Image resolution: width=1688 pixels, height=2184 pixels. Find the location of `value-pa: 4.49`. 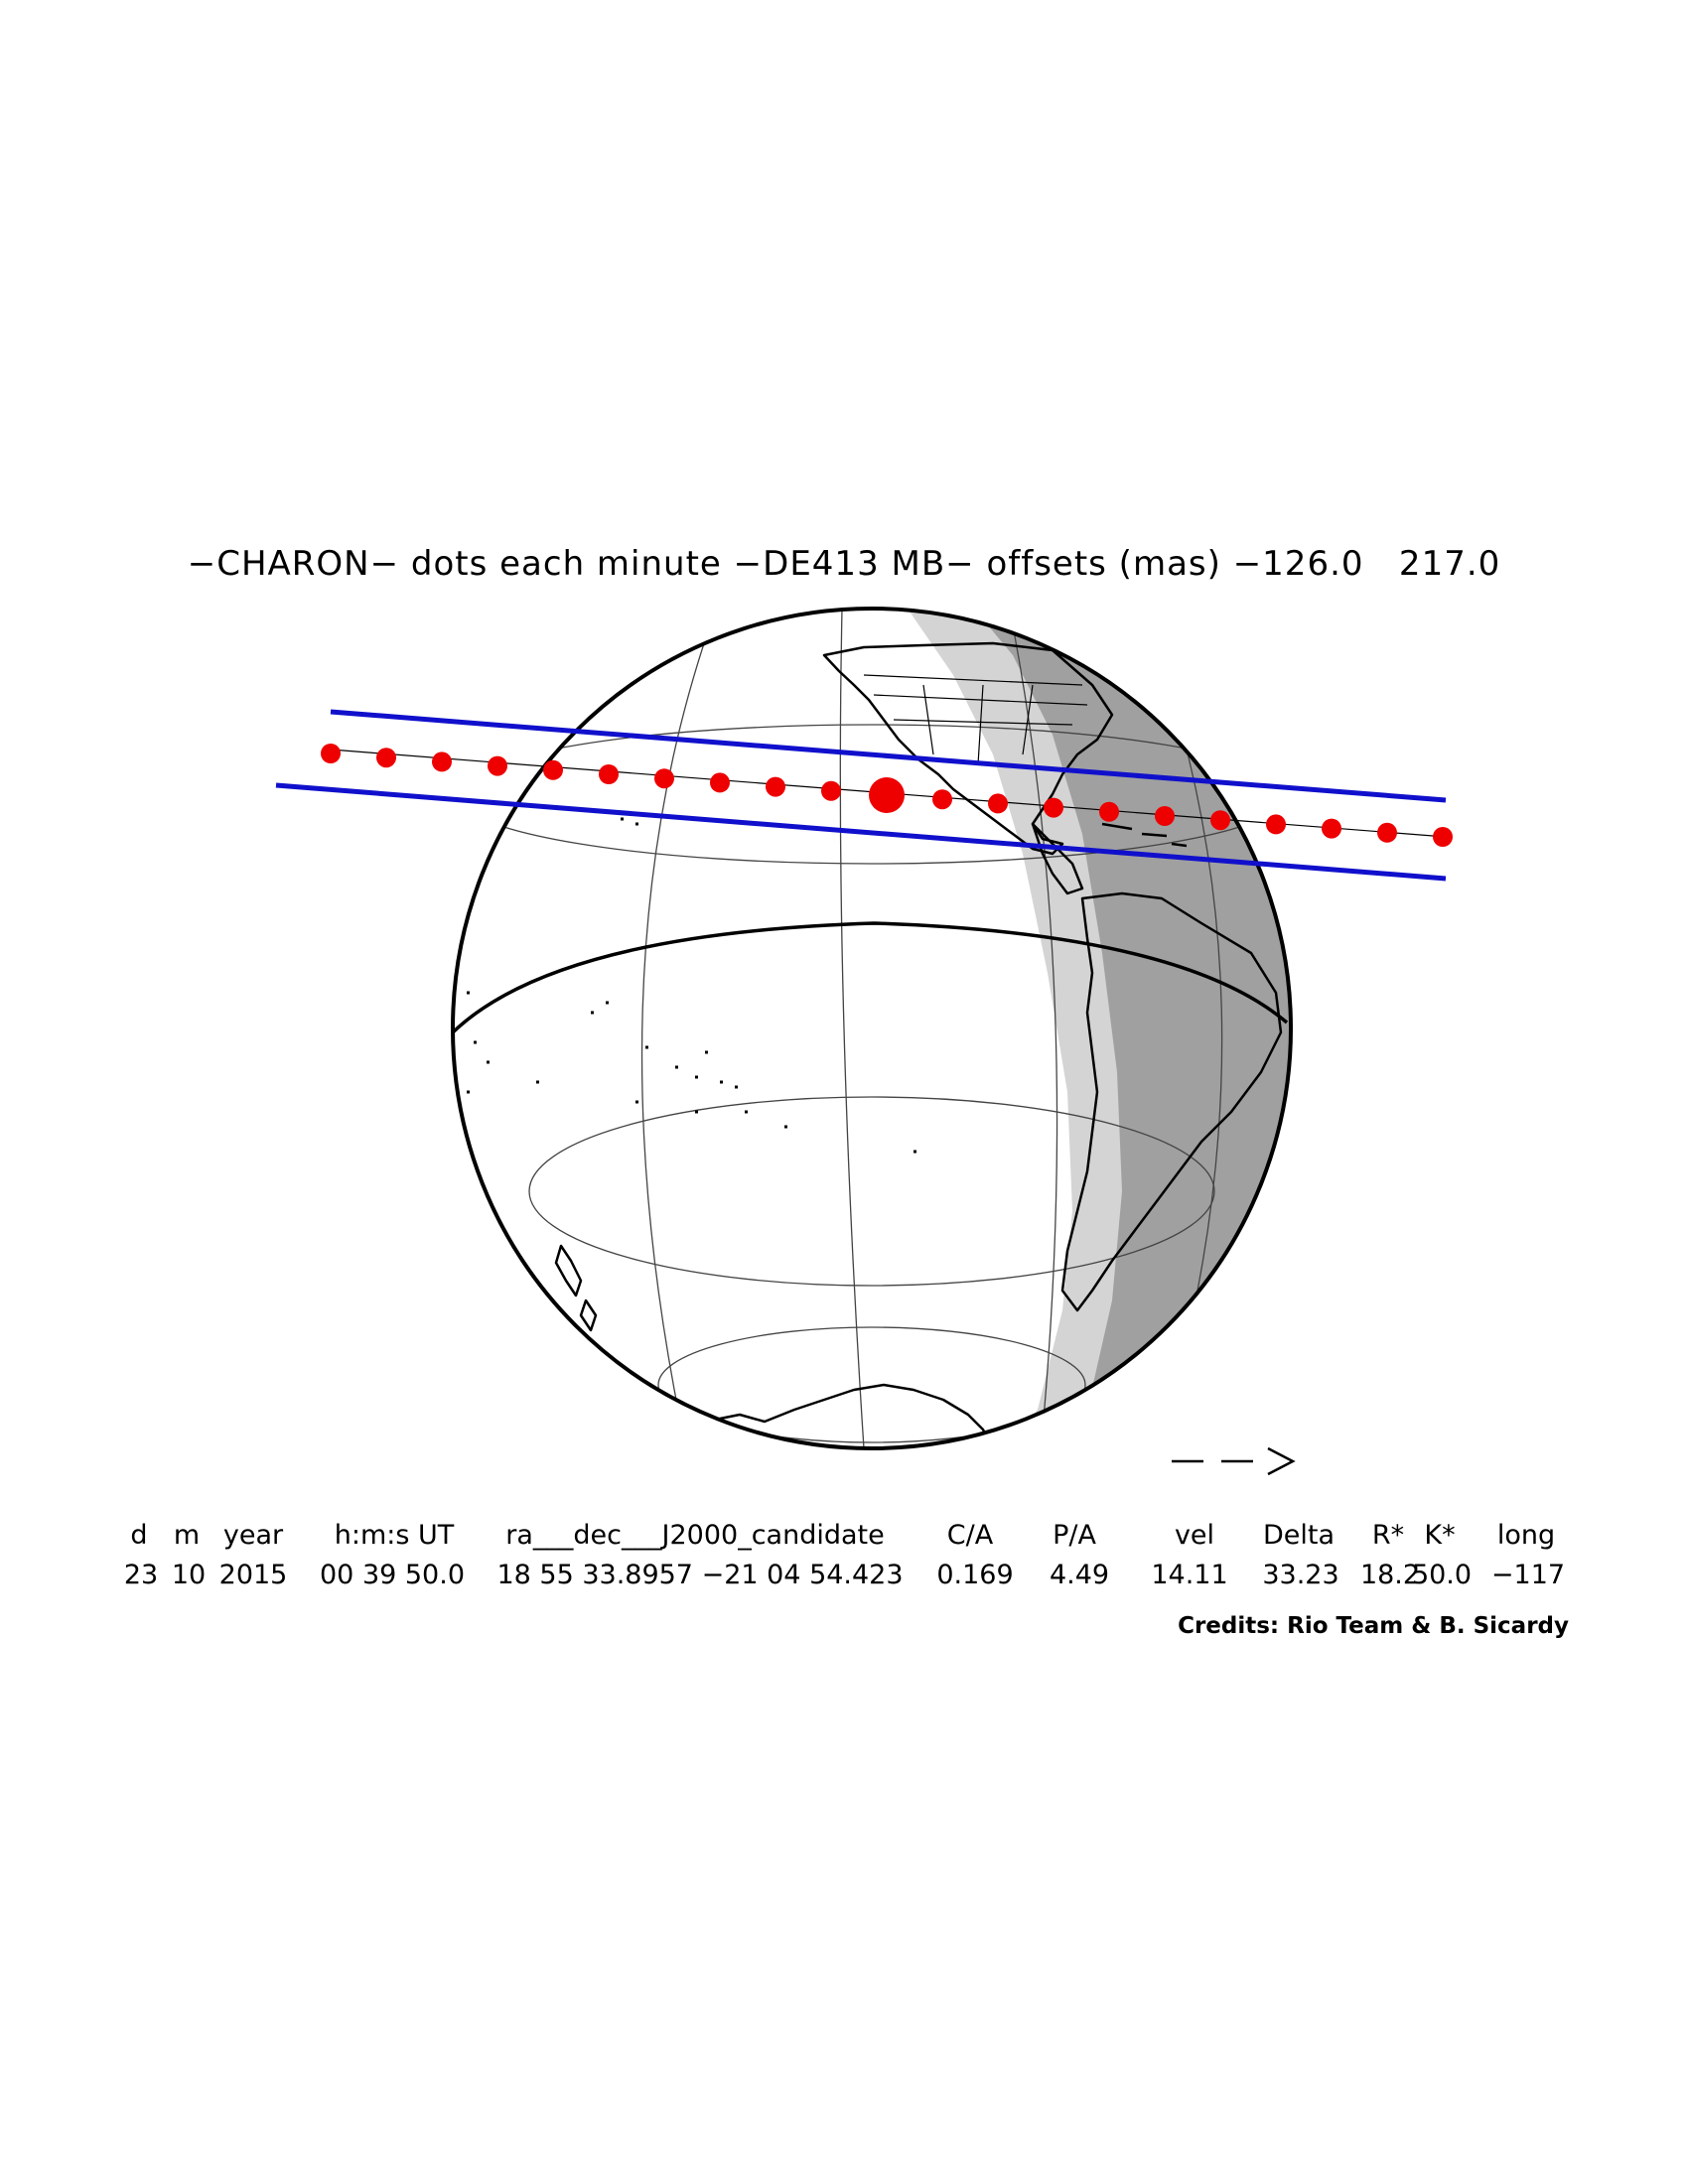

value-pa: 4.49 is located at coordinates (1079, 1575).